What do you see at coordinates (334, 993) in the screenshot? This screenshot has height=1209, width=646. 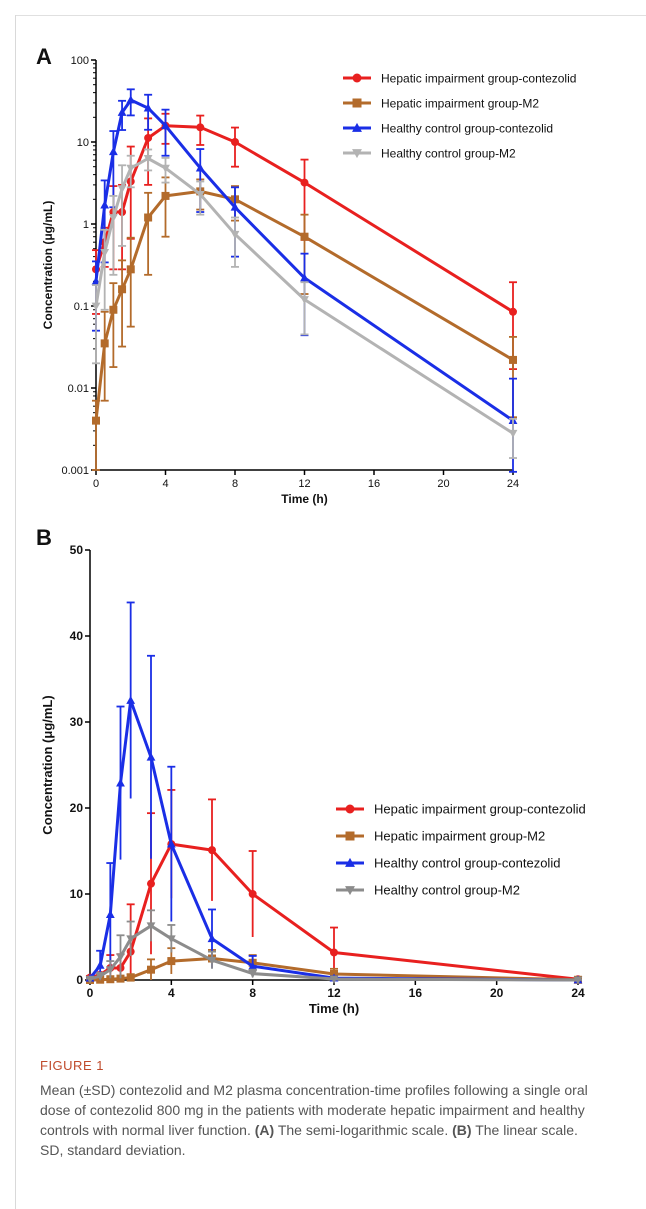 I see `panel-b-x-tick-label: 12` at bounding box center [334, 993].